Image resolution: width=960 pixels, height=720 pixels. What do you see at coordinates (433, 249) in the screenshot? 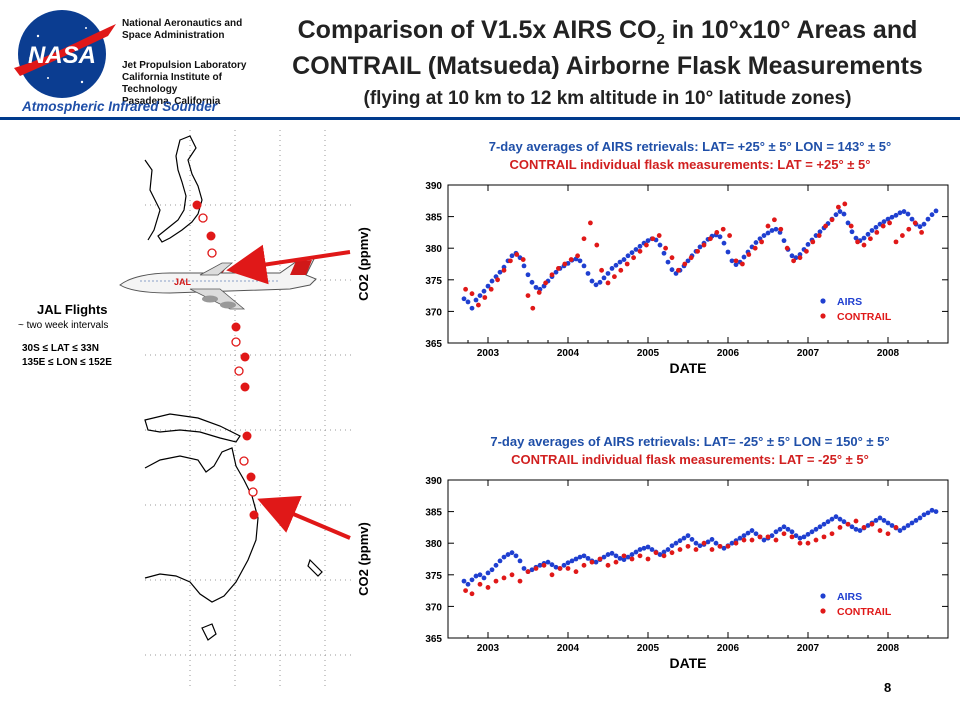
I see `y-tick-label: 380` at bounding box center [433, 249].